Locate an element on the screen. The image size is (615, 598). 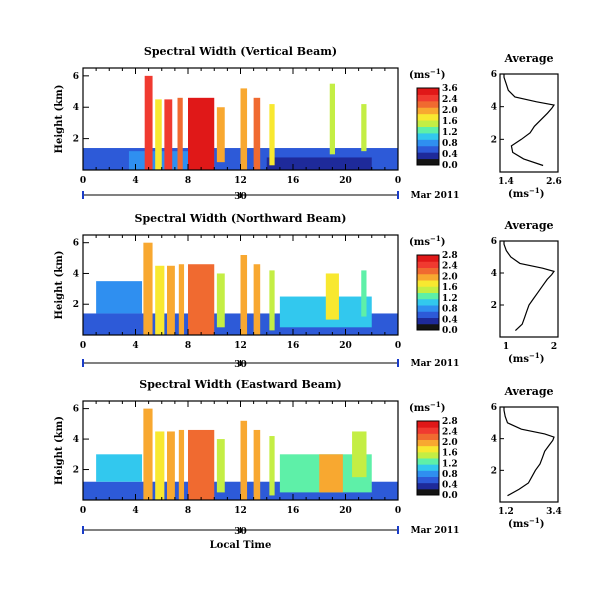
average-profile: Average 6 4 2 1.2 3.4(ms−1) is located at coordinates (526, 457).